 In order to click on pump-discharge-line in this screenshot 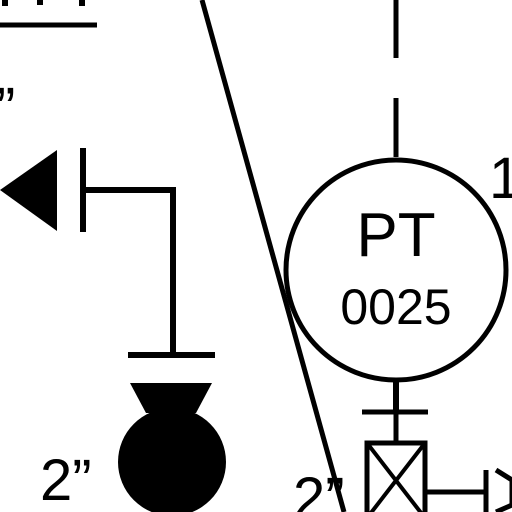, I will do `click(129, 271)`.